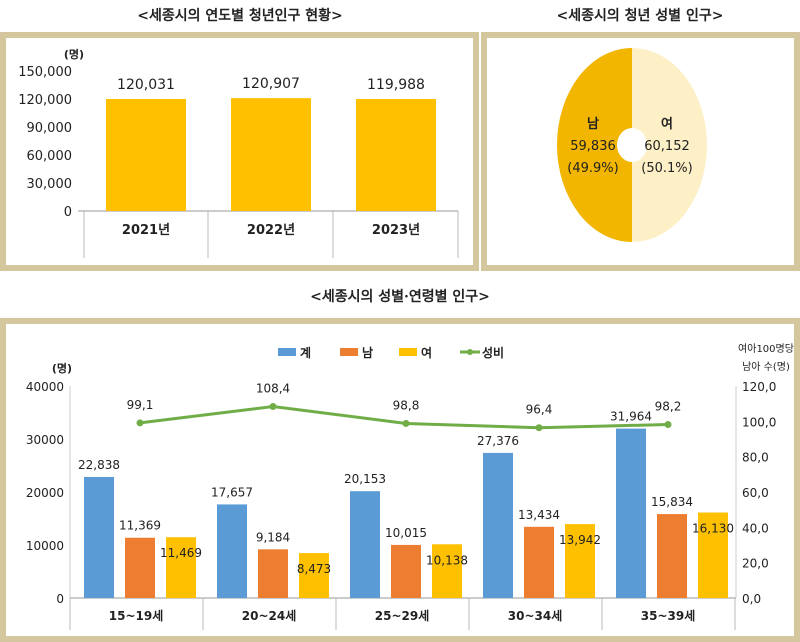  Describe the element at coordinates (45, 493) in the screenshot. I see `y-tick-label: 20000` at that location.